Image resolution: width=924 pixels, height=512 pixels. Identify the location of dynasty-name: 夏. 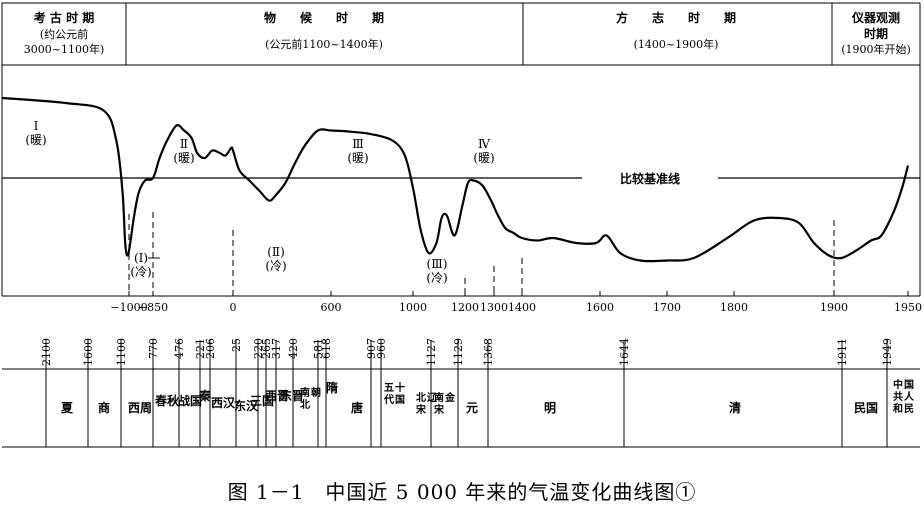
(67, 408).